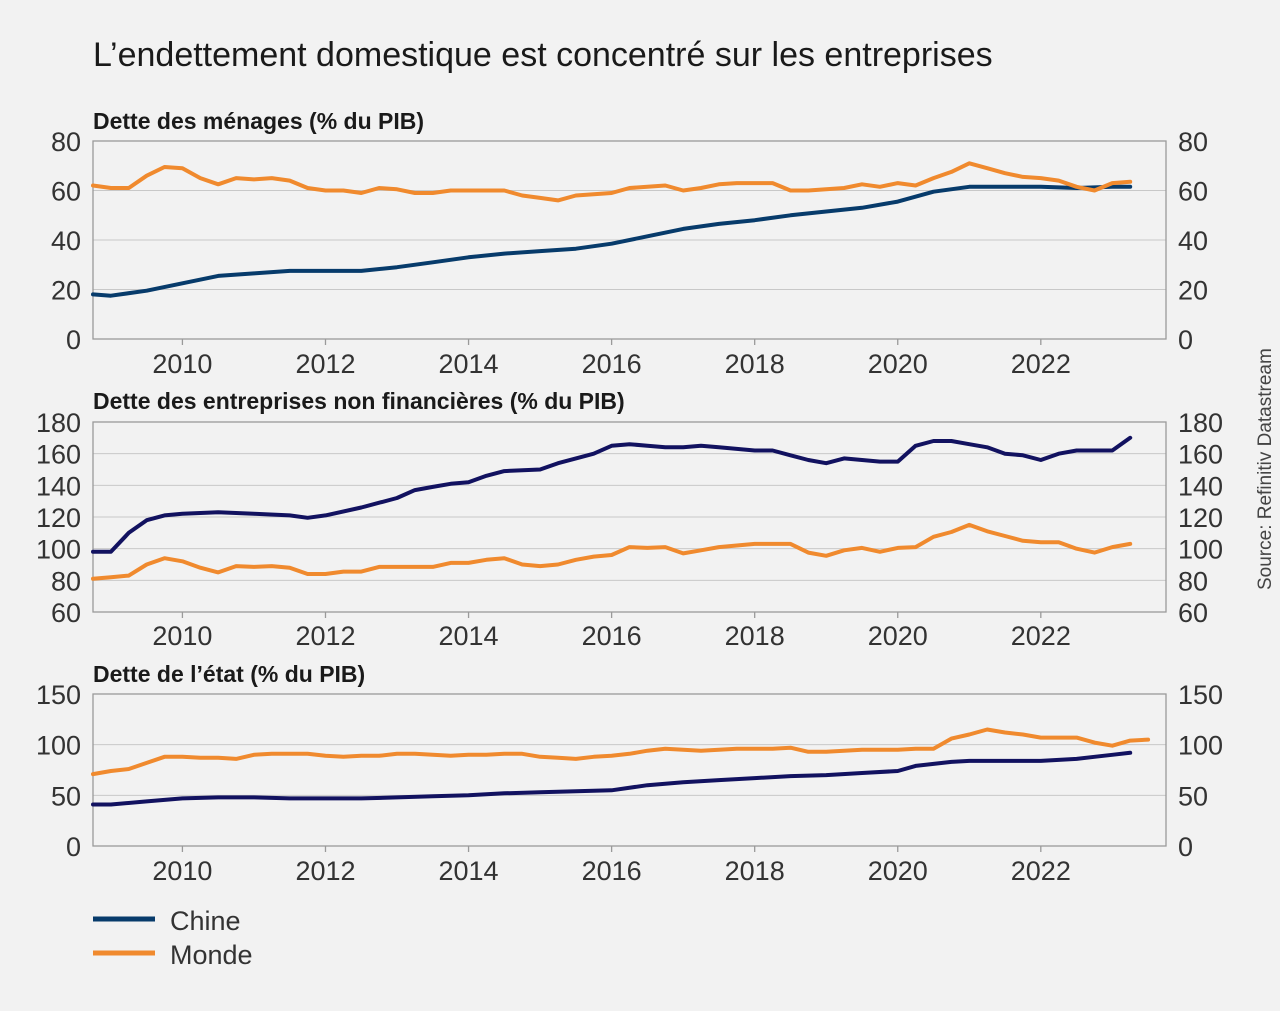 The height and width of the screenshot is (1011, 1280). What do you see at coordinates (1200, 423) in the screenshot?
I see `y-tick-label-right: 180` at bounding box center [1200, 423].